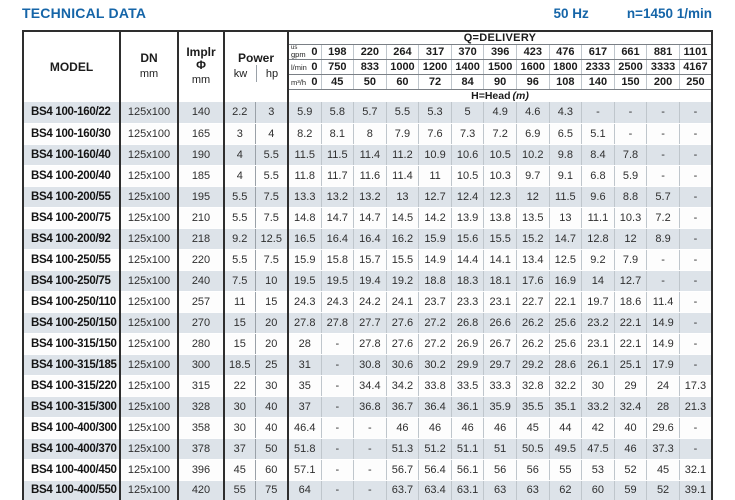  What do you see at coordinates (338, 176) in the screenshot?
I see `head-value-cell: 11.7` at bounding box center [338, 176].